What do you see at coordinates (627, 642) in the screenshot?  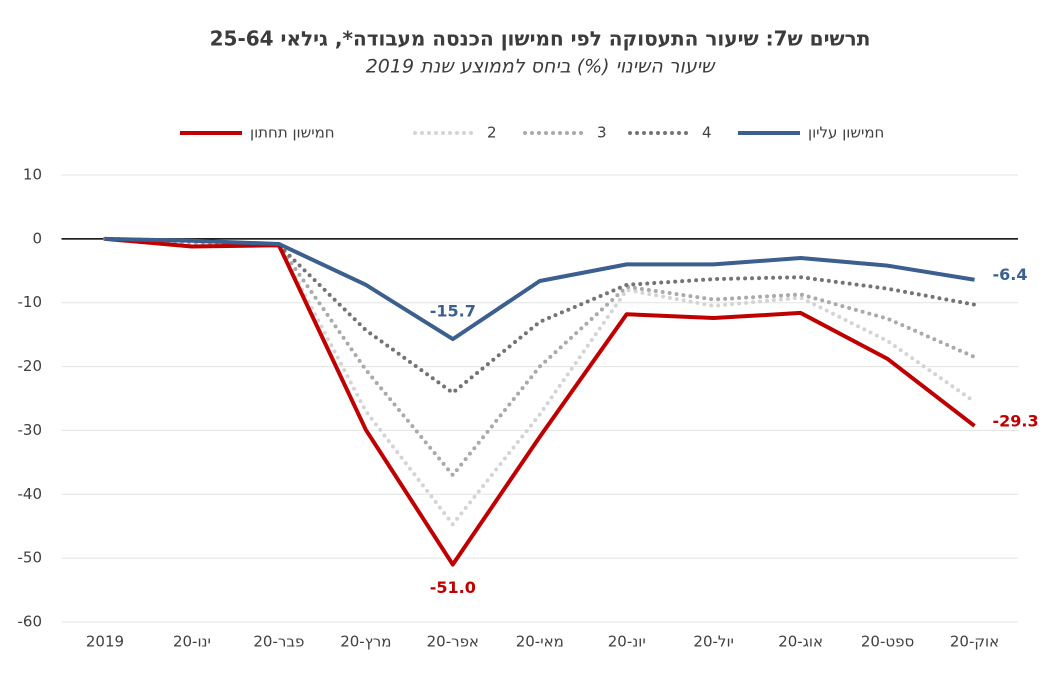 I see `x-tick-label: יונ-20` at bounding box center [627, 642].